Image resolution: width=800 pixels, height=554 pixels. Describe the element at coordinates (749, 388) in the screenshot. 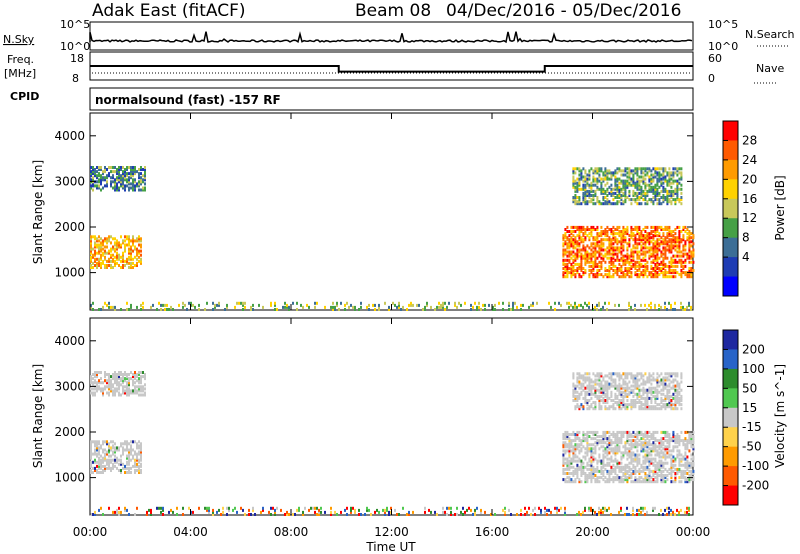

I see `colorbar-tick-label: 50` at that location.